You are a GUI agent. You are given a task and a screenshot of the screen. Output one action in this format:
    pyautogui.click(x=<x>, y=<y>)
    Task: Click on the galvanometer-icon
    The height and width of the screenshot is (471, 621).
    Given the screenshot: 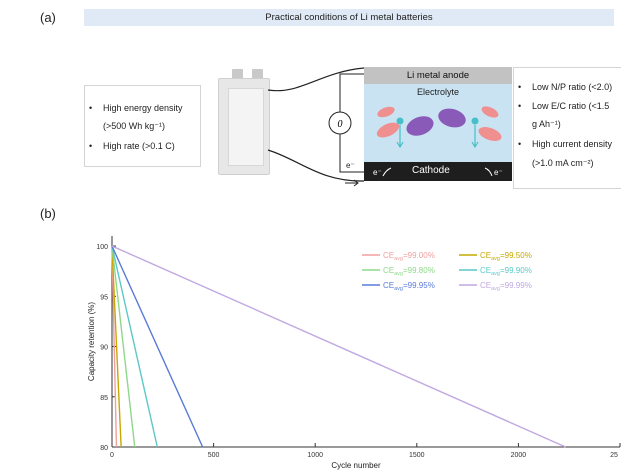 What is the action you would take?
    pyautogui.click(x=340, y=123)
    